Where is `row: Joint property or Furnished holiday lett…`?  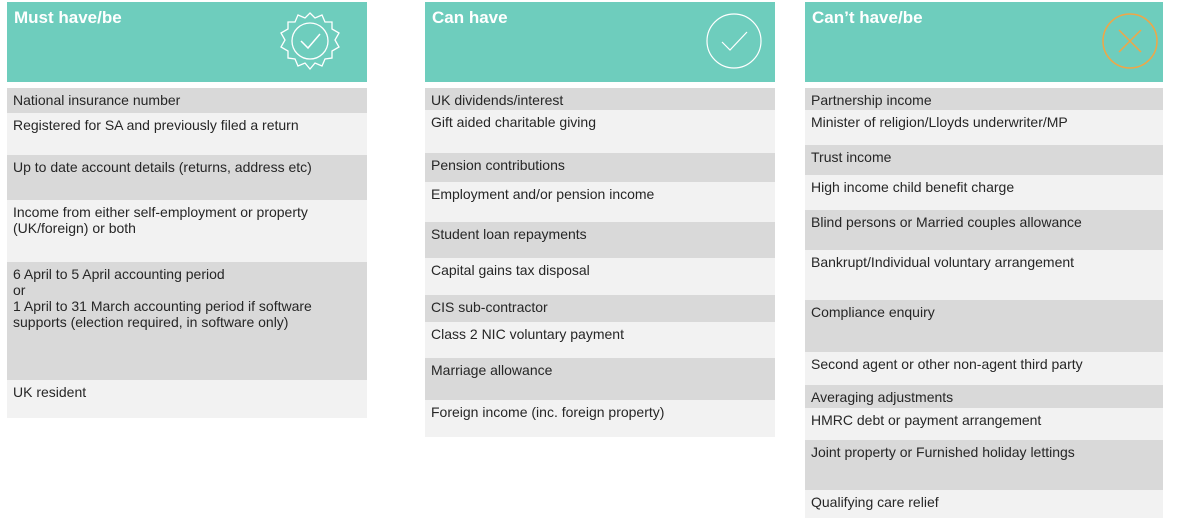
row: Joint property or Furnished holiday lett… is located at coordinates (984, 465).